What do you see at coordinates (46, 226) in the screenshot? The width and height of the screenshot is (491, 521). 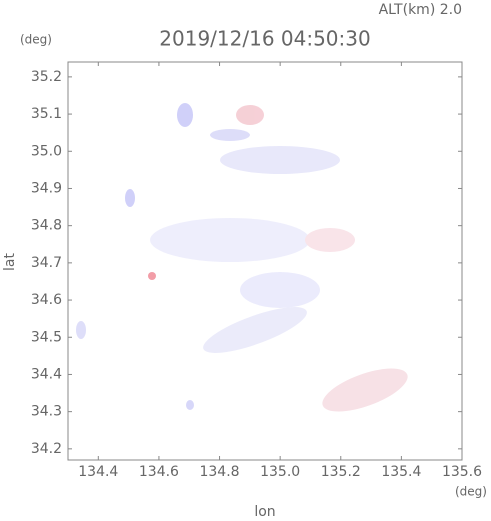 I see `y-tick-label: 34.8` at bounding box center [46, 226].